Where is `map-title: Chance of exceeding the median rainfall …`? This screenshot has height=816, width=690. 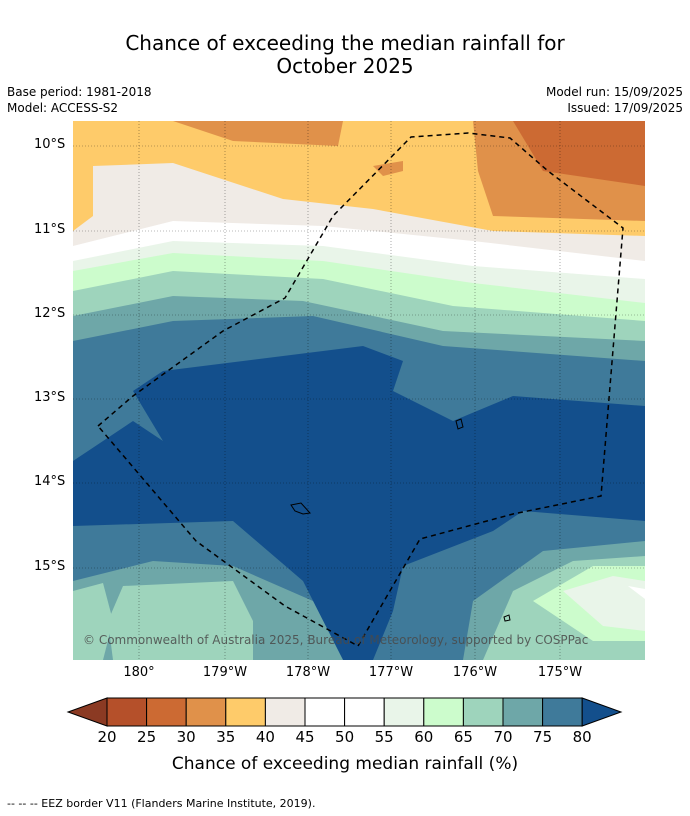
map-title: Chance of exceeding the median rainfall … is located at coordinates (345, 55).